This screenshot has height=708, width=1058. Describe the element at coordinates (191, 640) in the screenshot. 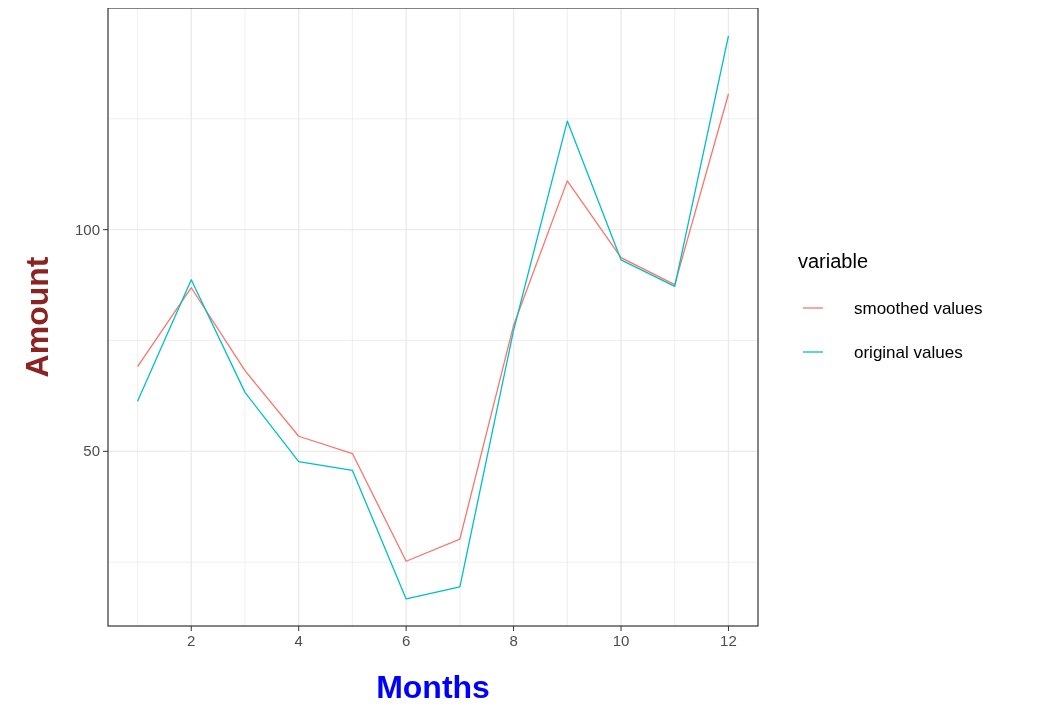

I see `x-tick-label: 2` at that location.